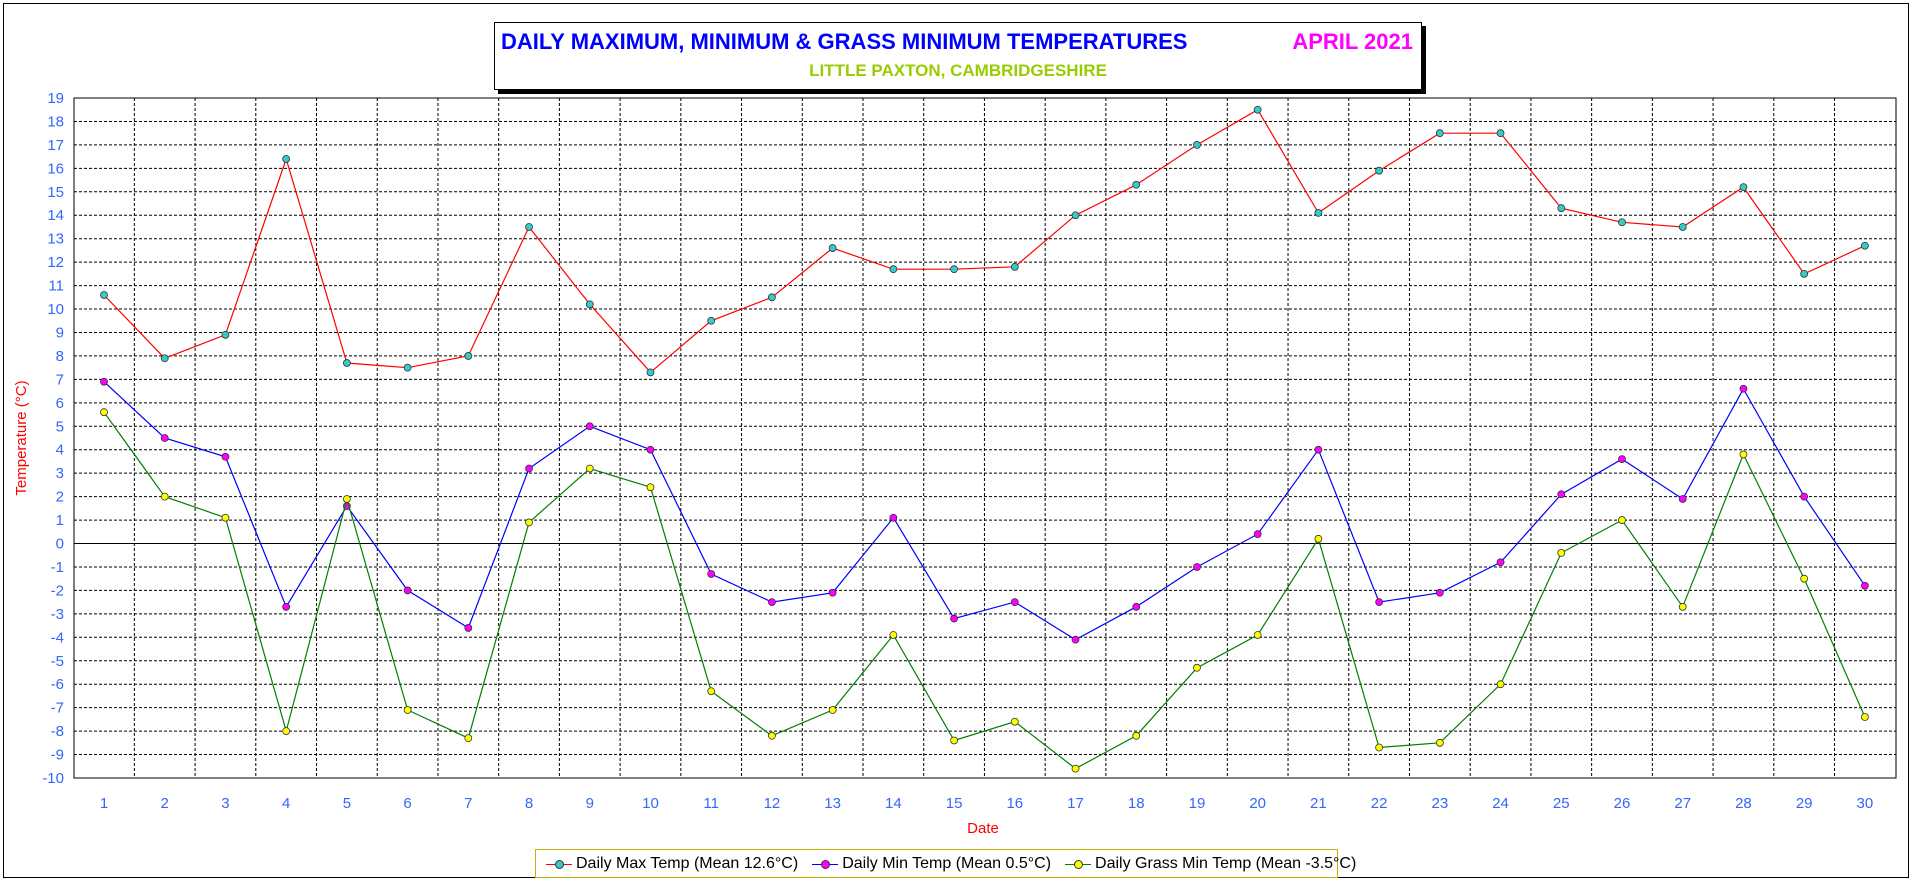 The width and height of the screenshot is (1916, 884). Describe the element at coordinates (1136, 803) in the screenshot. I see `x-tick-label: 18` at that location.